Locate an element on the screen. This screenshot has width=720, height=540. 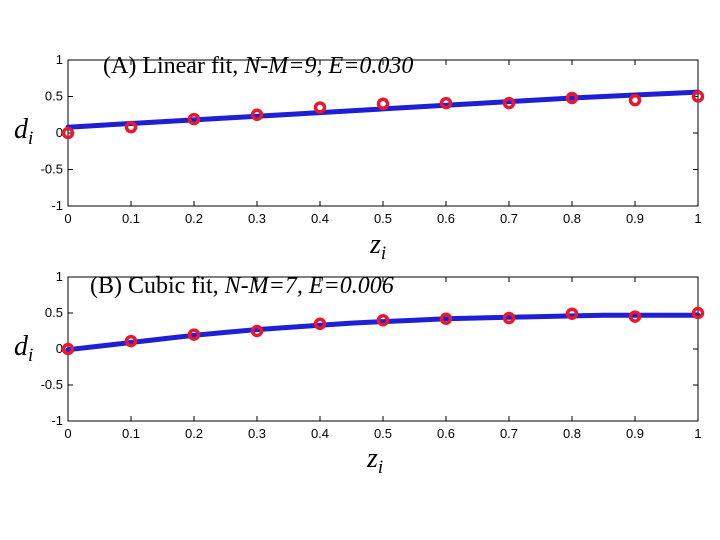
fit-line-layer is located at coordinates (383, 332).